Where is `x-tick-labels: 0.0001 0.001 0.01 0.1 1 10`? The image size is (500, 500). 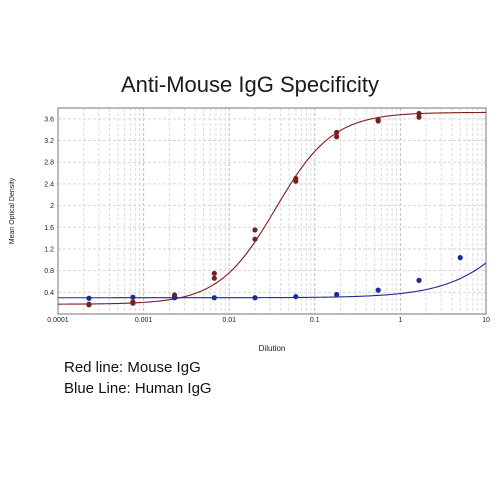 x-tick-labels: 0.0001 0.001 0.01 0.1 1 10 is located at coordinates (268, 320).